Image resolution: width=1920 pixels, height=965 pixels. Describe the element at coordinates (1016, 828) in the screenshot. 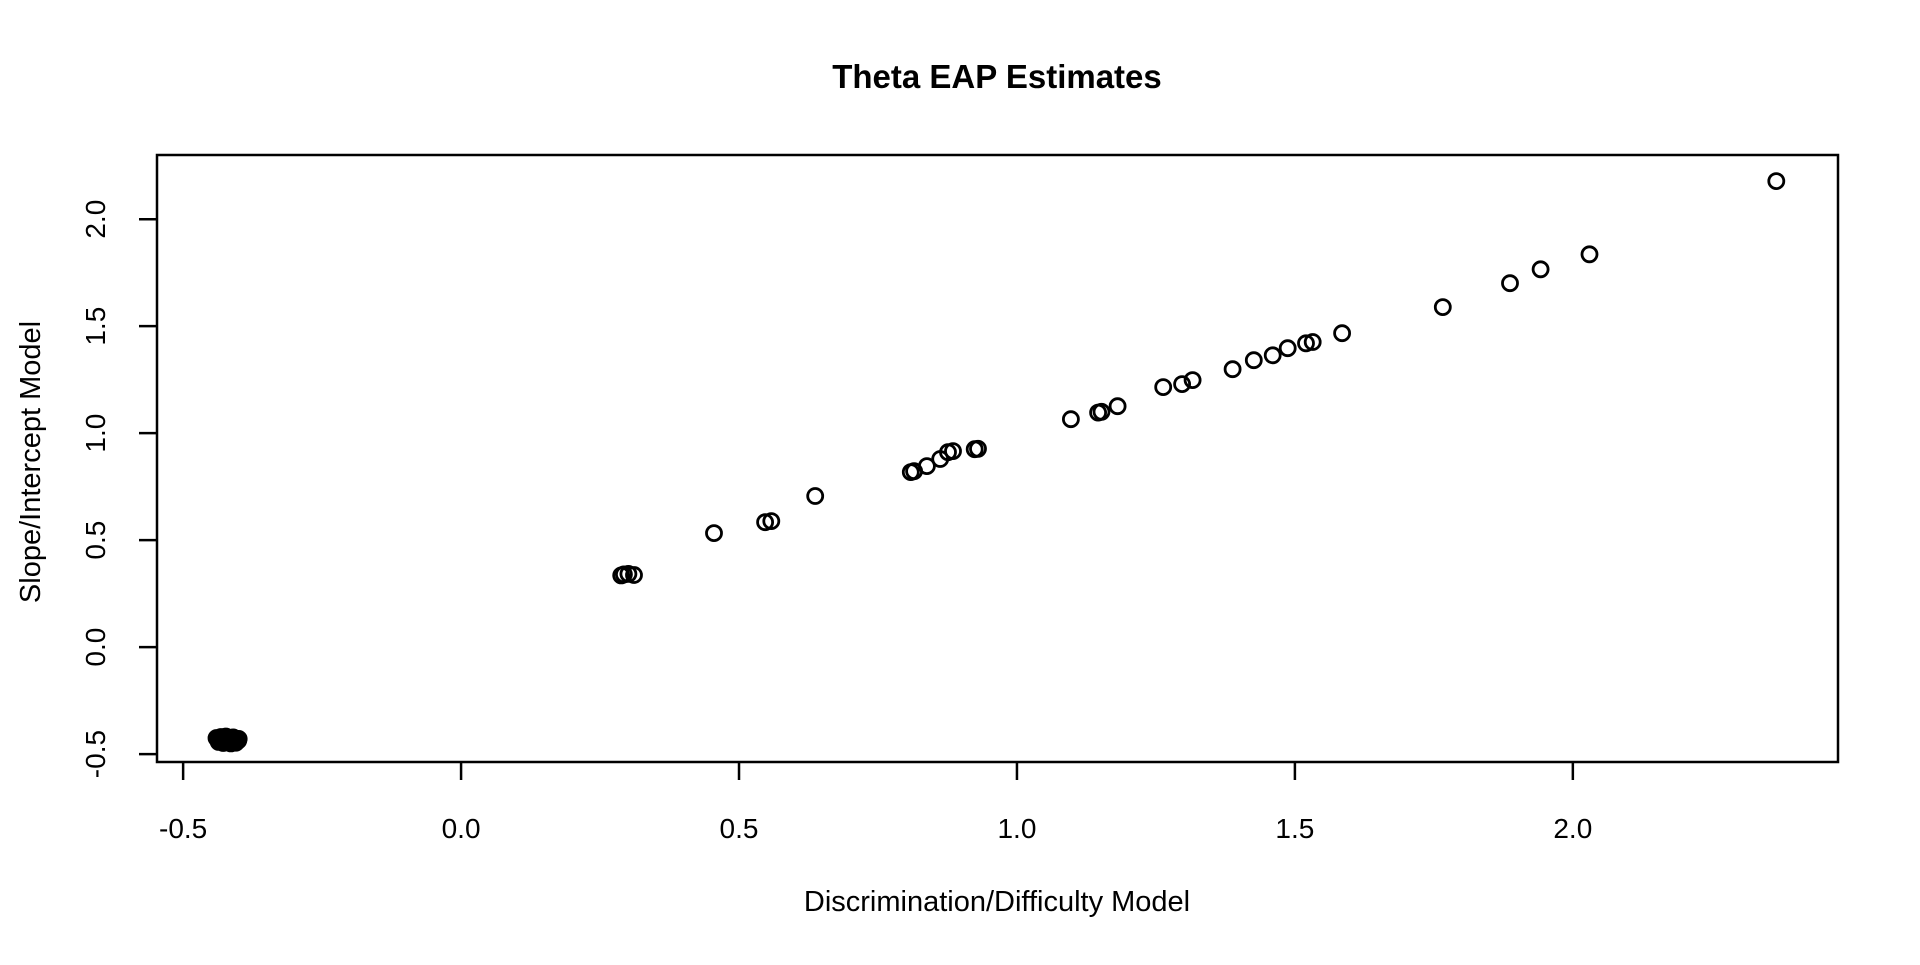

I see `x-tick-label: 1.0` at that location.